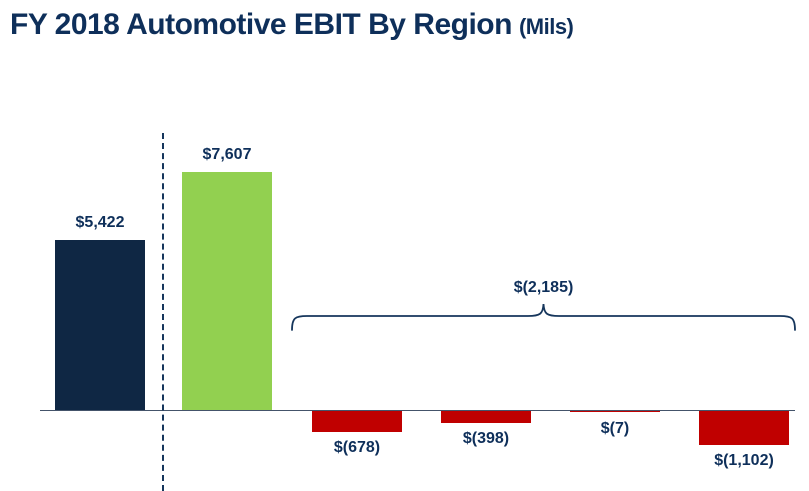  I want to click on title-main: FY 2018 Automotive EBIT By Region, so click(261, 24).